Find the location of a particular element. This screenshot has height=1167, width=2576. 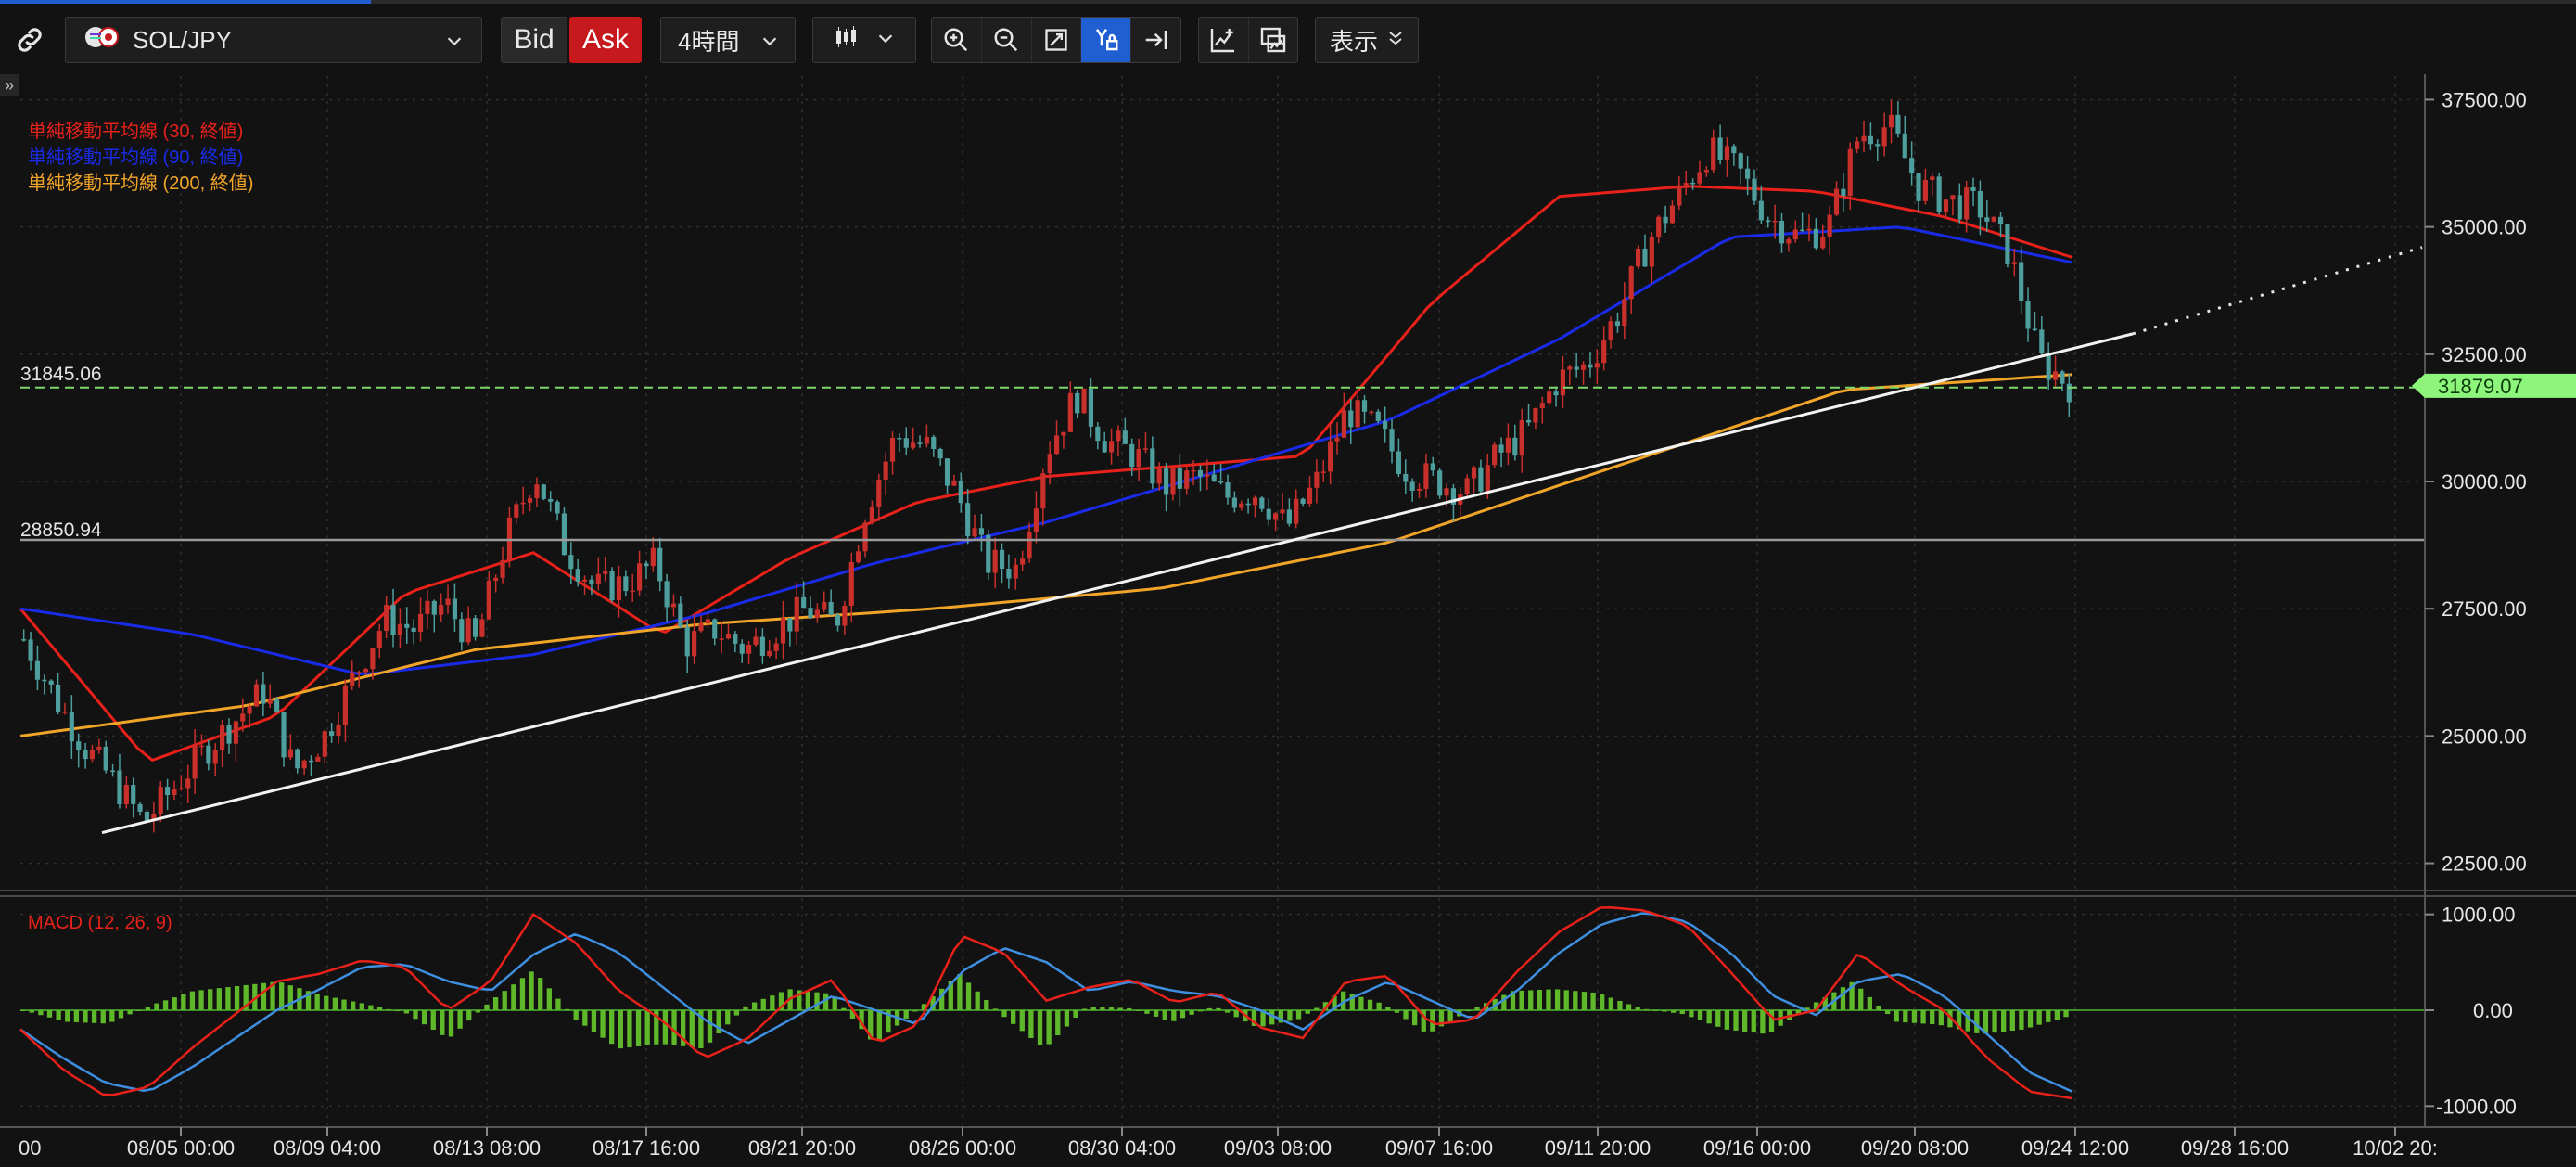

side-panel-expander: » is located at coordinates (10, 85).